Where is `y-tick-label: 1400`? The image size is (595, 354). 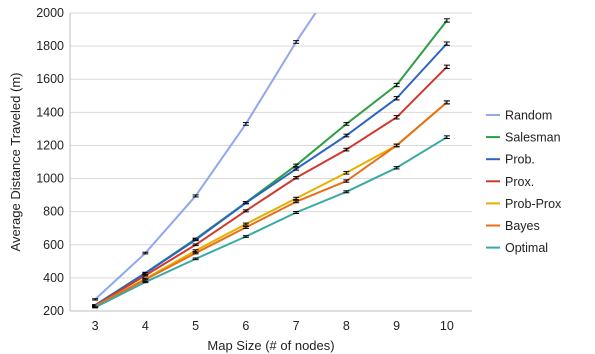
y-tick-label: 1400 is located at coordinates (50, 112).